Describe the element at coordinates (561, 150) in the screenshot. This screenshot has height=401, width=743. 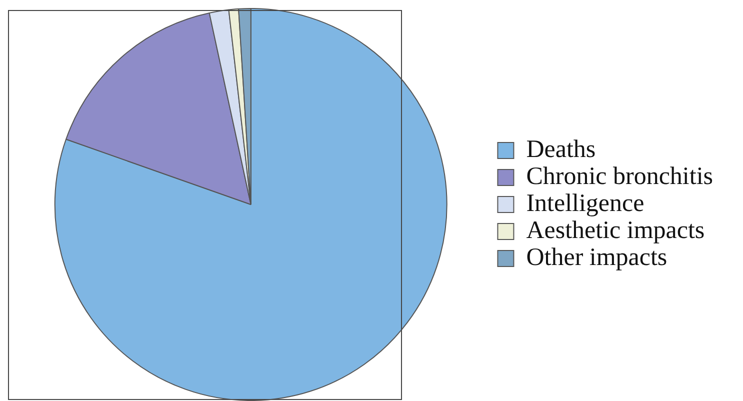
I see `legend-label: Deaths` at that location.